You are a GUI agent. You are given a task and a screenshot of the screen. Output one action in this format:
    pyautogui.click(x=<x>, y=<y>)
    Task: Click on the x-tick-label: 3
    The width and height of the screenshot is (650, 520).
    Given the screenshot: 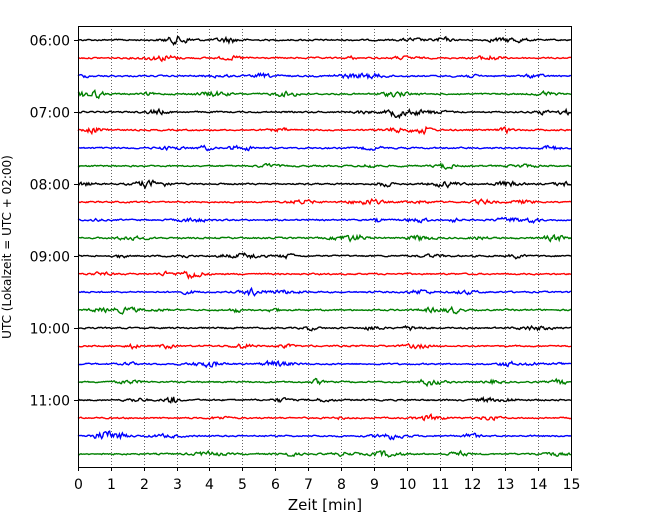 What is the action you would take?
    pyautogui.click(x=177, y=485)
    